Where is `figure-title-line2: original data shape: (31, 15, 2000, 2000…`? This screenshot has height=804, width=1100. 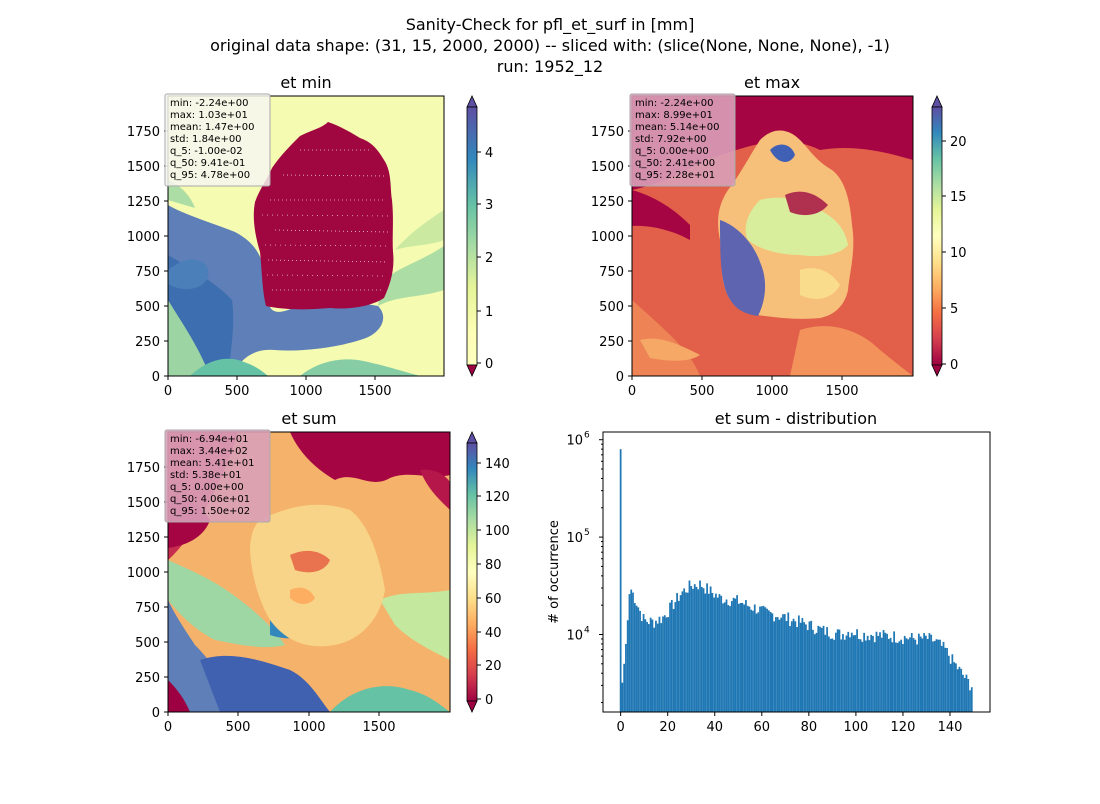
figure-title-line2: original data shape: (31, 15, 2000, 2000… is located at coordinates (550, 45).